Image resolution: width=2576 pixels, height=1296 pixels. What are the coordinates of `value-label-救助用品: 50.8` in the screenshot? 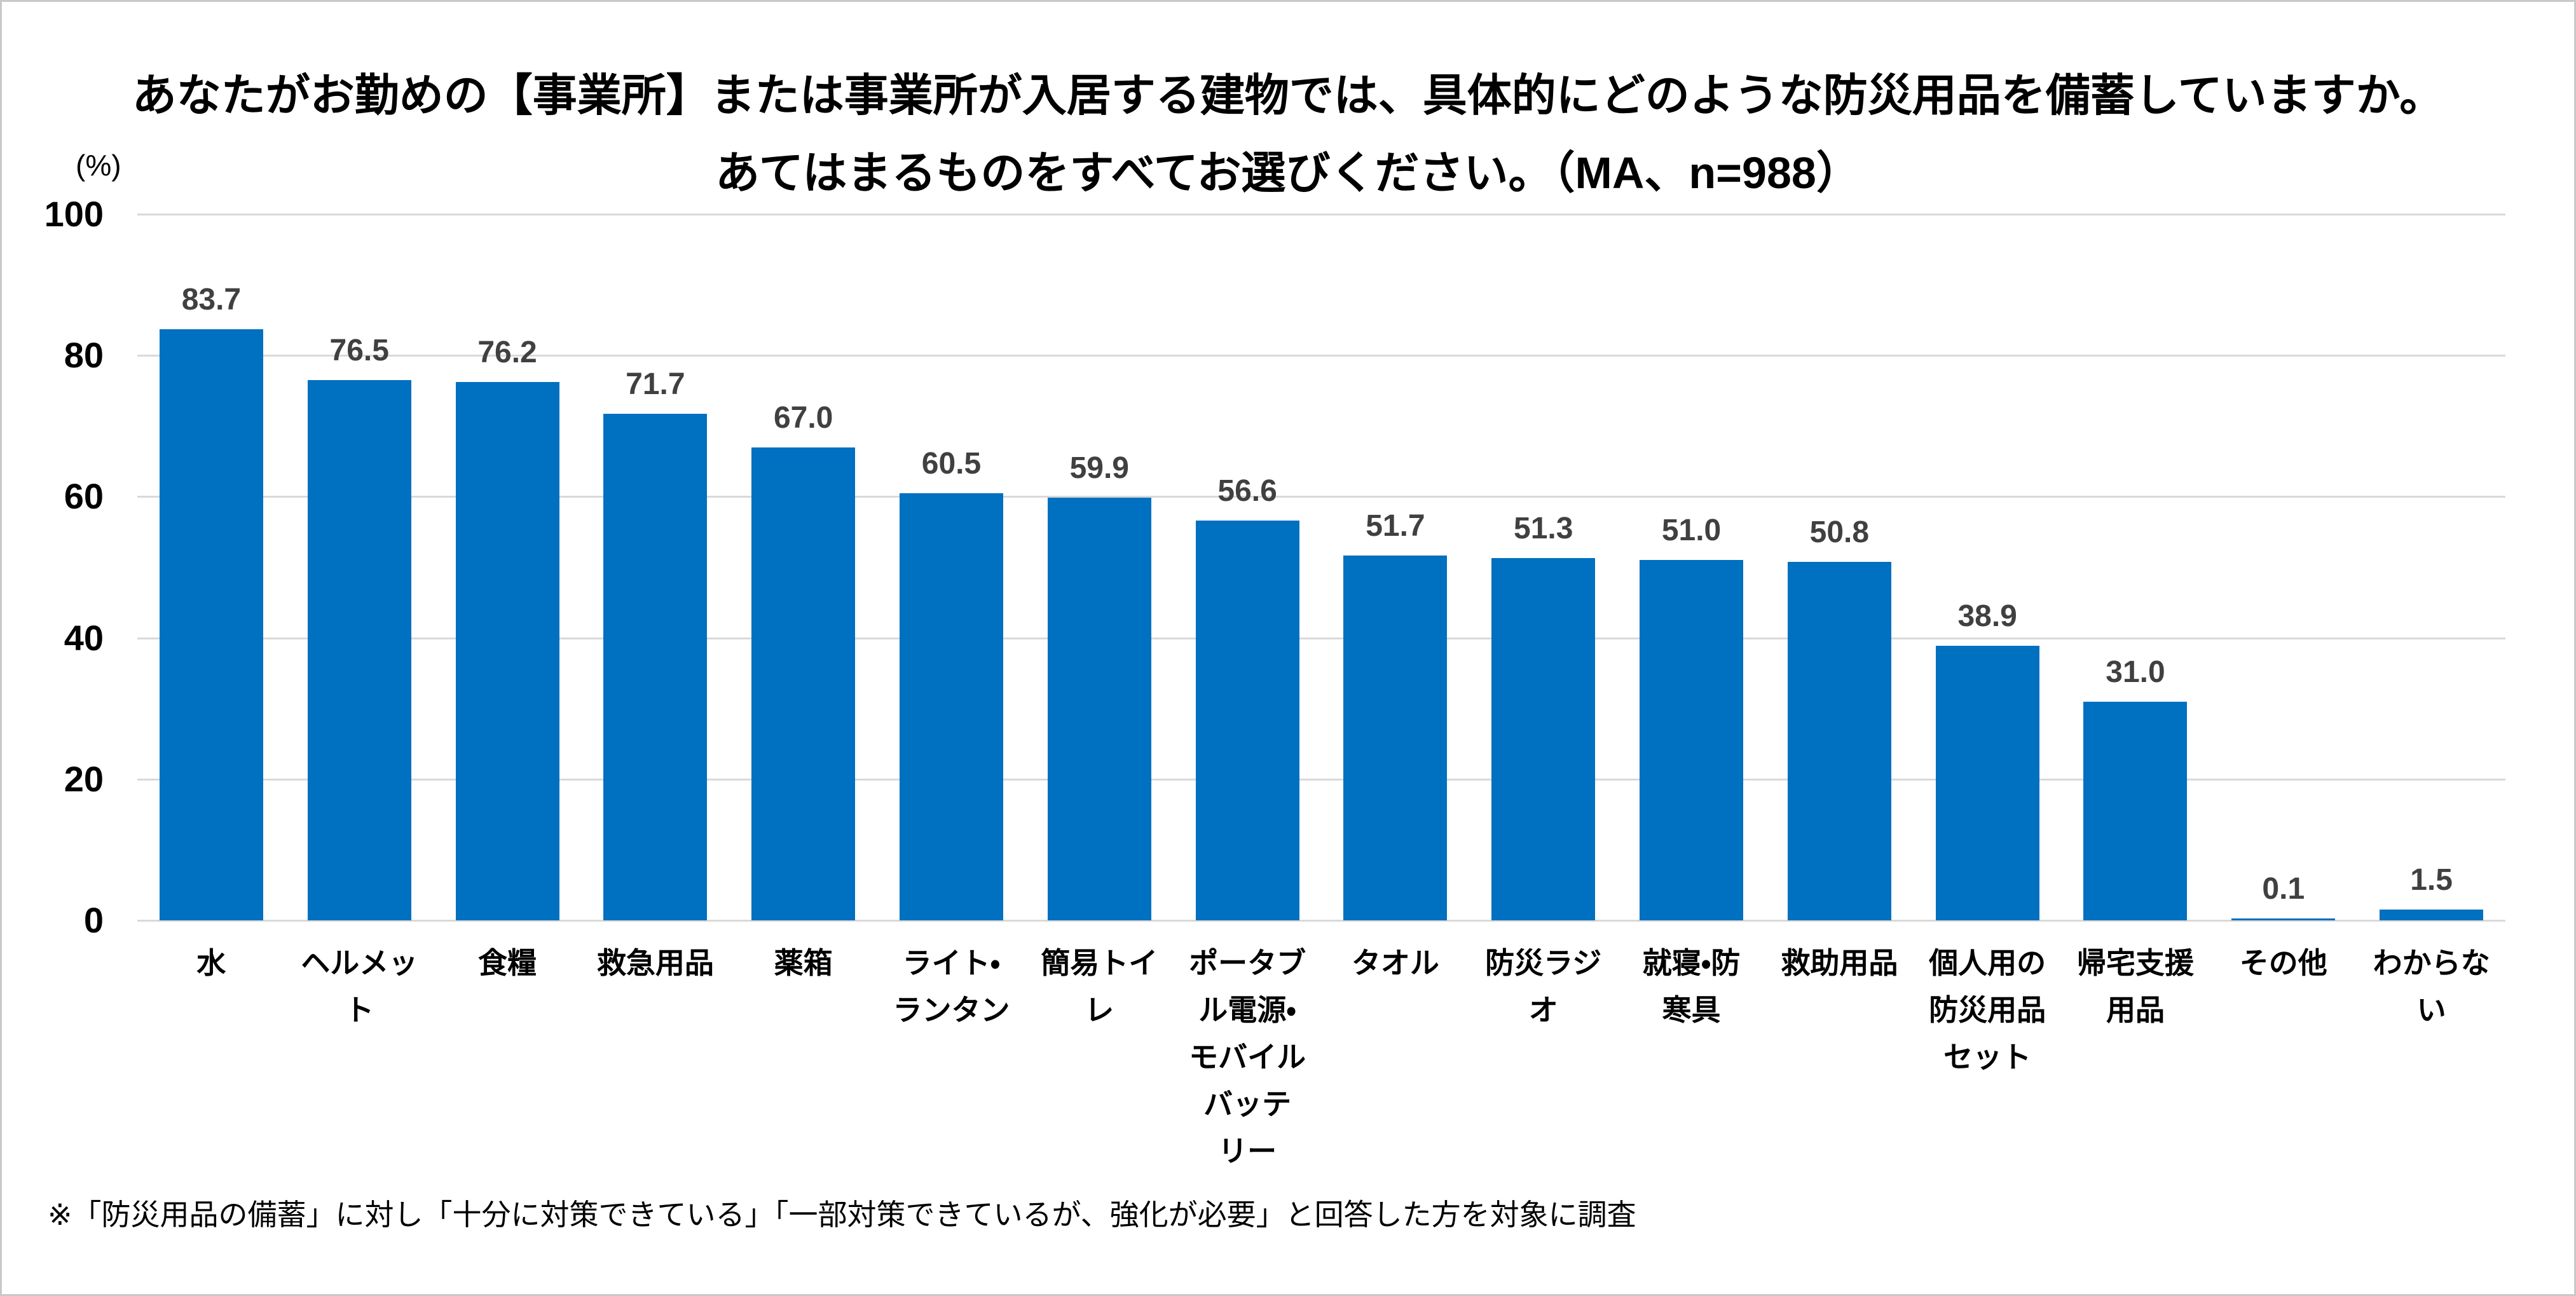 It's located at (1840, 532).